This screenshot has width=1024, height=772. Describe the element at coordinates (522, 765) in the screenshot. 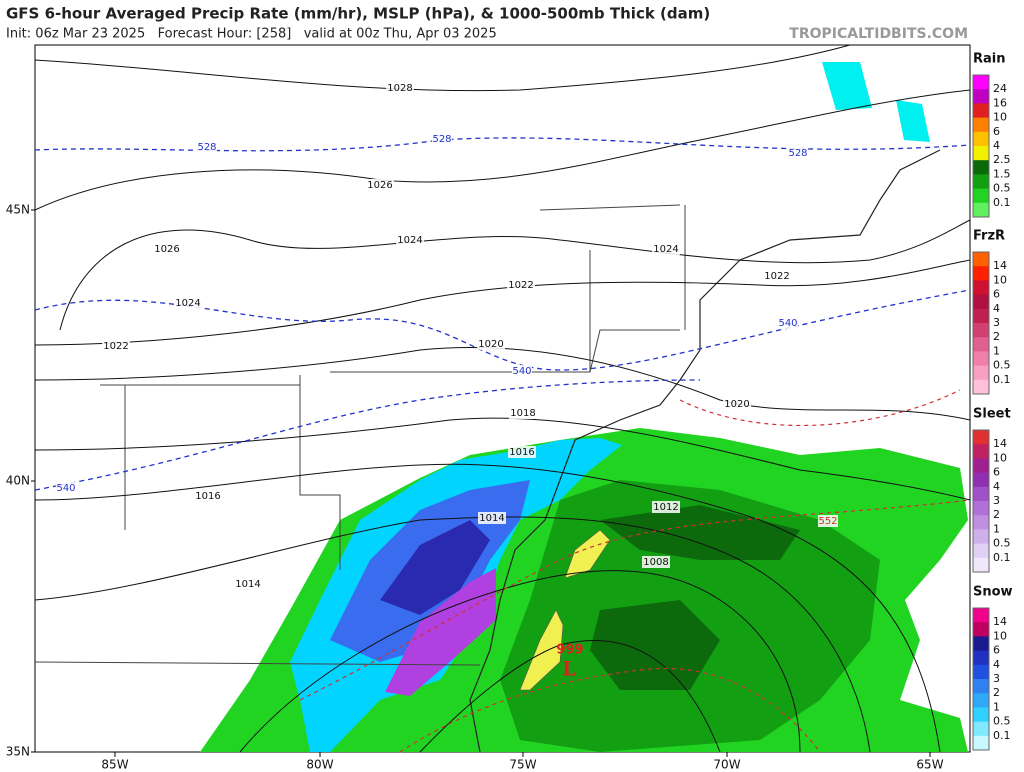

I see `lon-label: 75W` at that location.